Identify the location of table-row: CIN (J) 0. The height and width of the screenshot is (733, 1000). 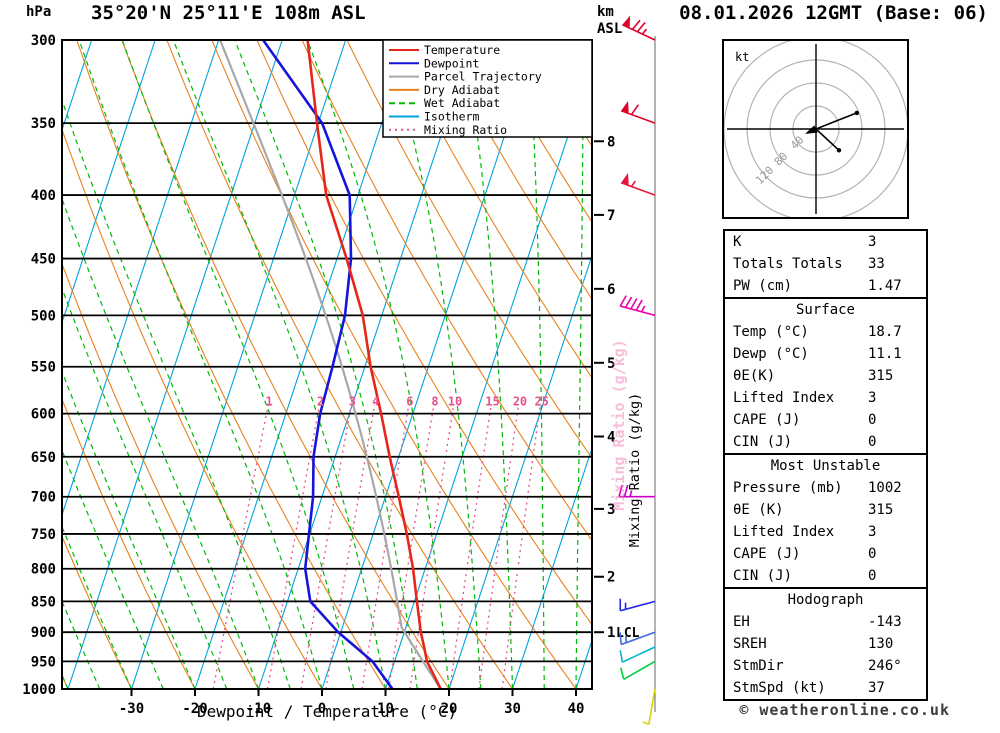
(825, 442).